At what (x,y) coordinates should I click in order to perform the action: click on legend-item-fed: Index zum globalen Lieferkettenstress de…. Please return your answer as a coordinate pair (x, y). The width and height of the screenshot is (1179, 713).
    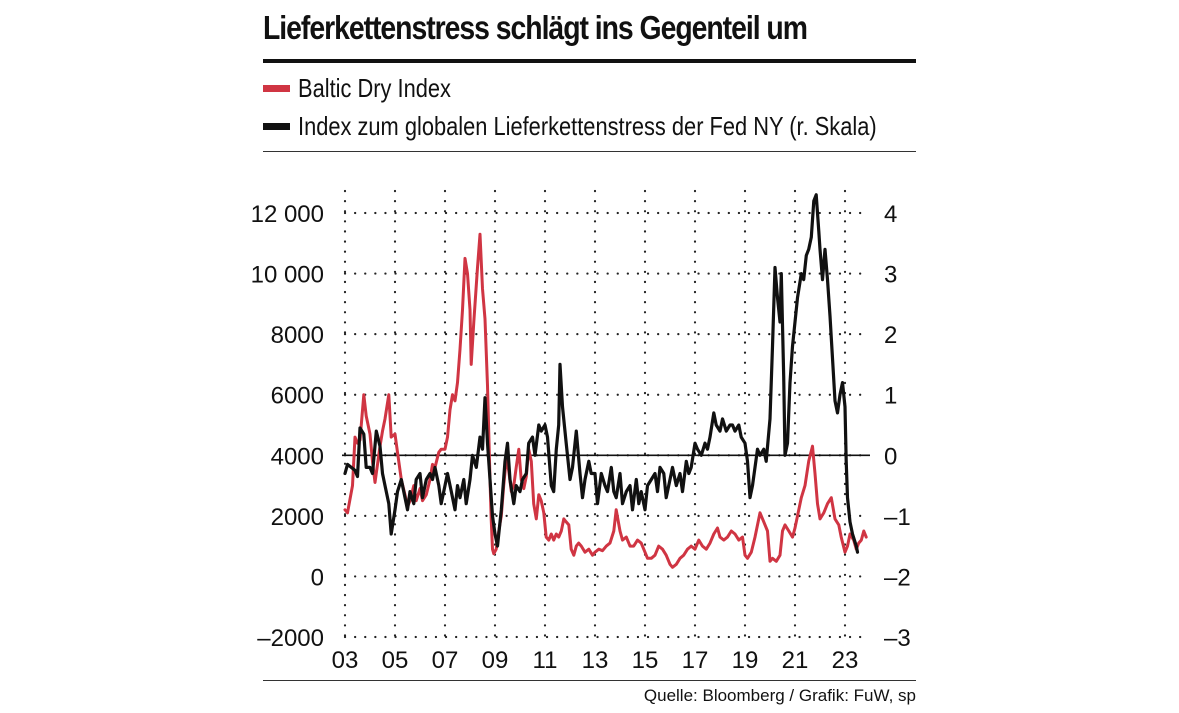
    Looking at the image, I should click on (625, 126).